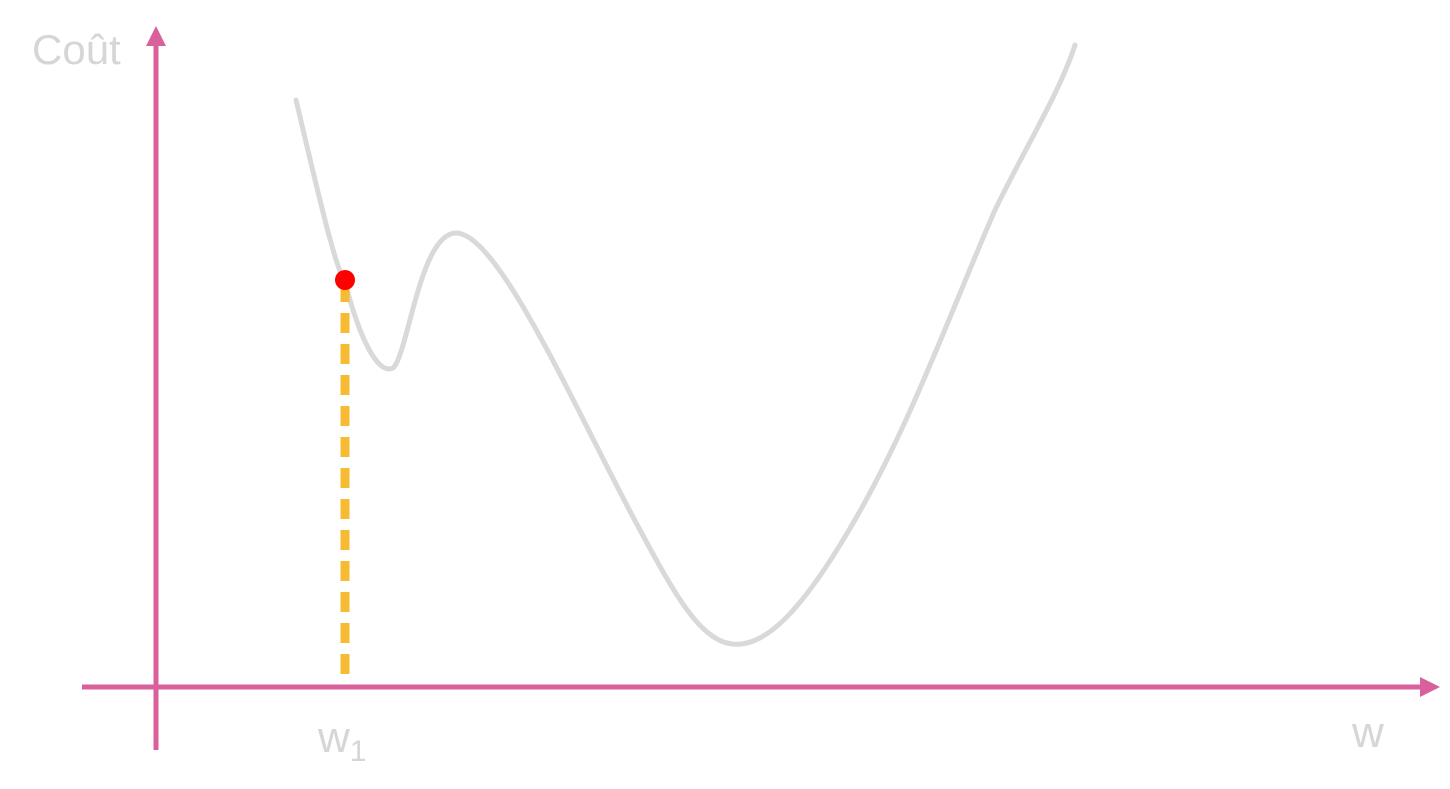 This screenshot has width=1450, height=789. I want to click on w1-label: w1, so click(341, 740).